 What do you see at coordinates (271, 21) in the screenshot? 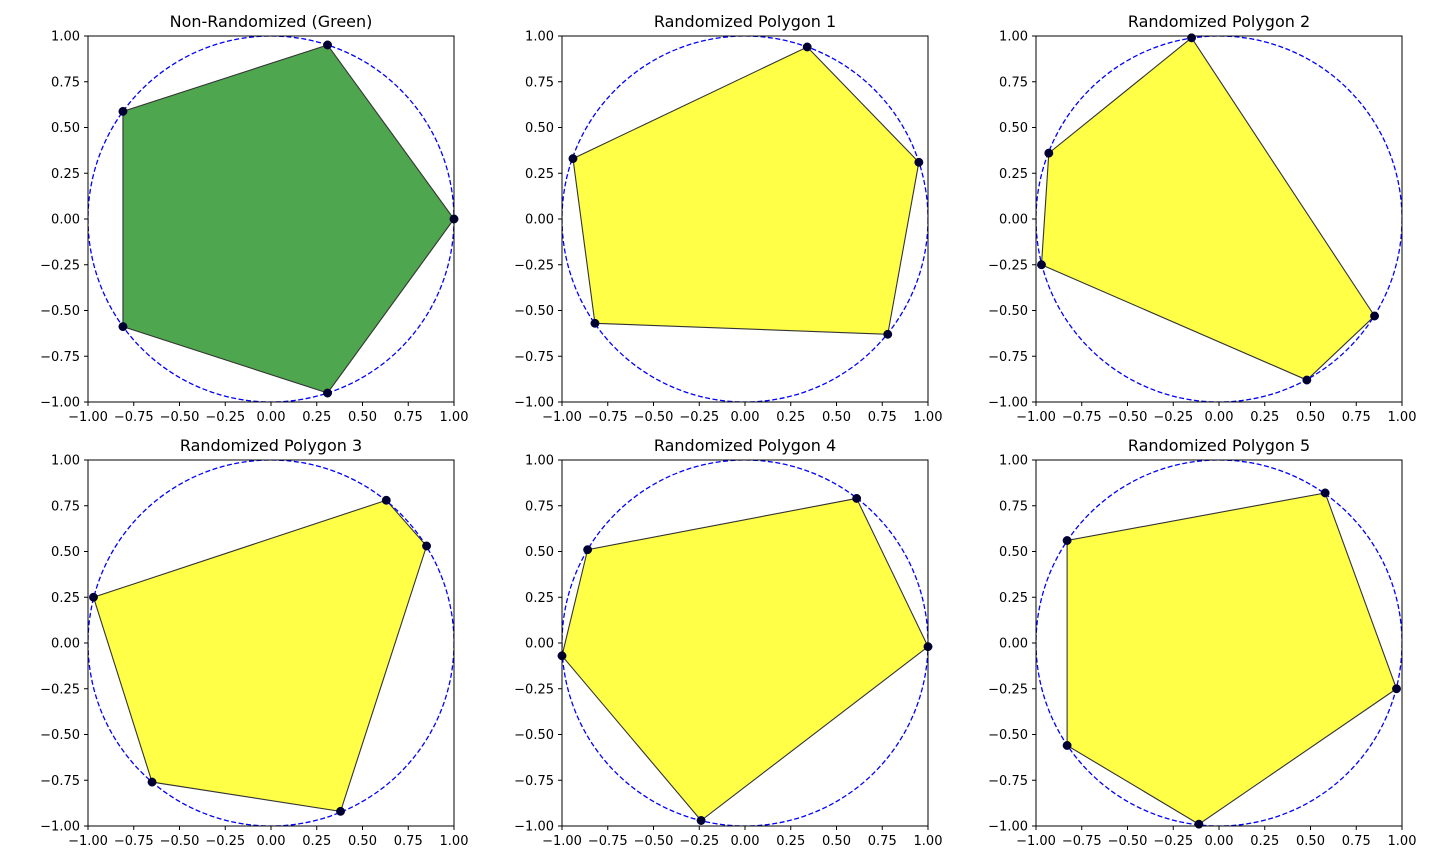
I see `subplot-title: Non-Randomized (Green)` at bounding box center [271, 21].